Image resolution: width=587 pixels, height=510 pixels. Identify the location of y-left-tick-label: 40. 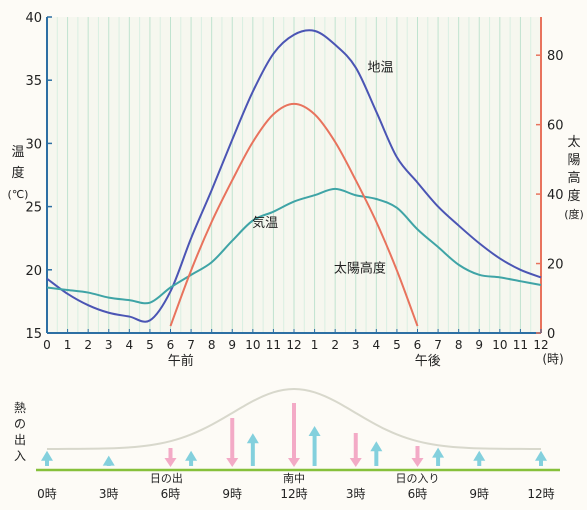
(33, 18).